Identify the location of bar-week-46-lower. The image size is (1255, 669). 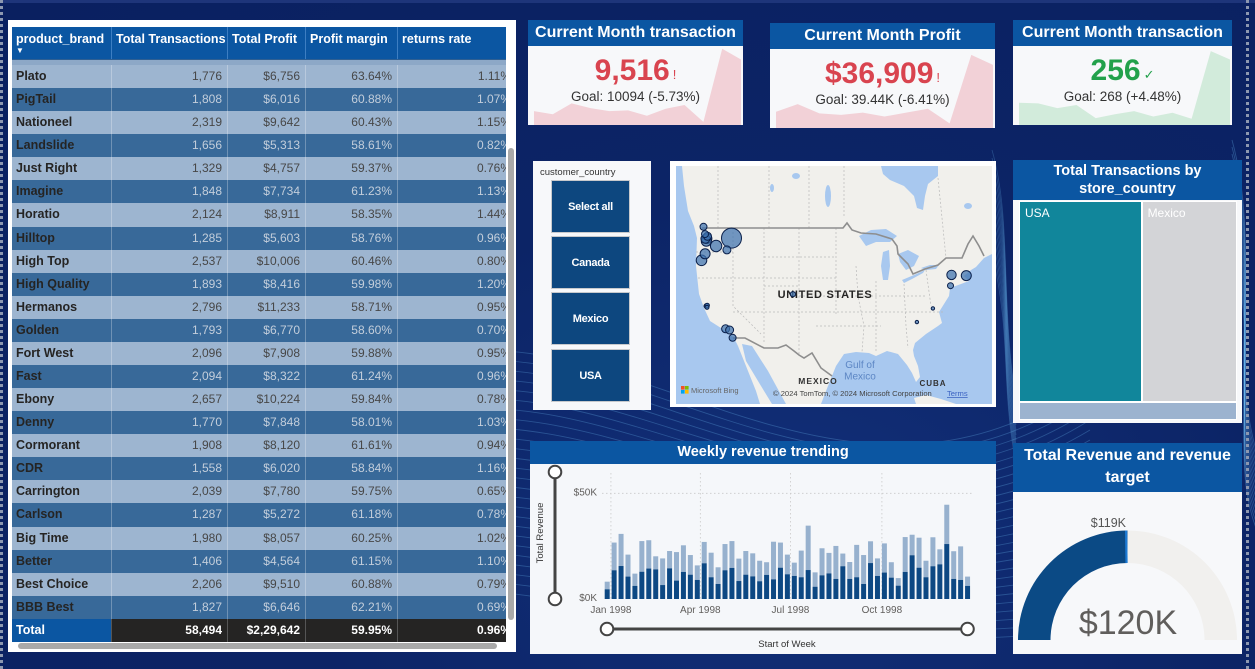
(919, 583).